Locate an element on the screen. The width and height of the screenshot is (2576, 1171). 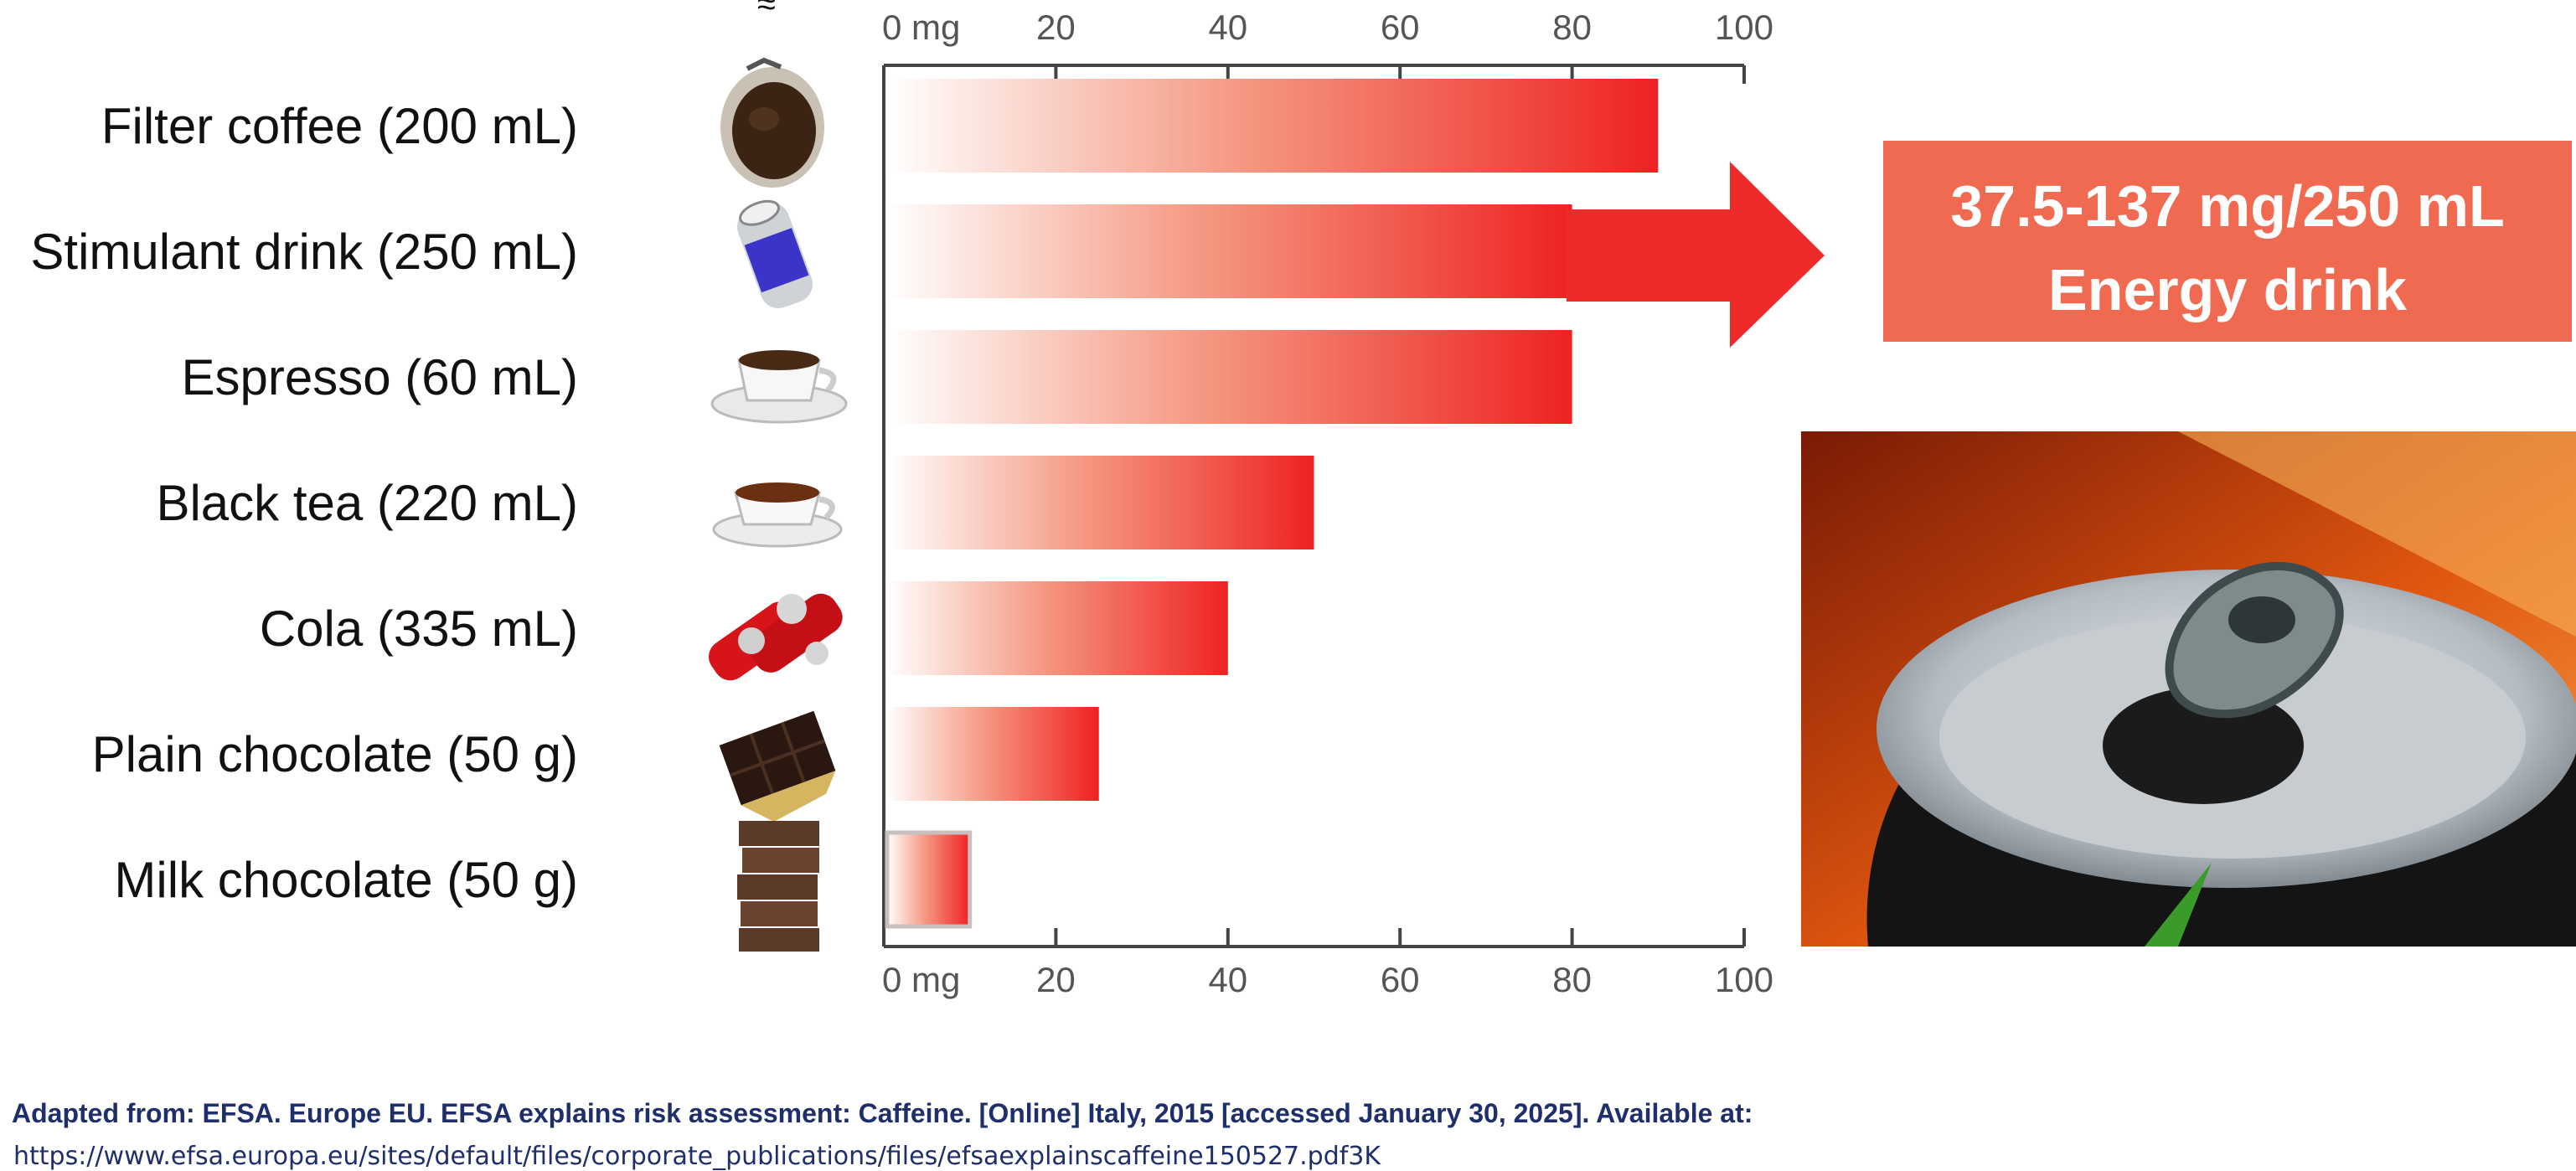
tick-label-top: 20 is located at coordinates (1056, 28).